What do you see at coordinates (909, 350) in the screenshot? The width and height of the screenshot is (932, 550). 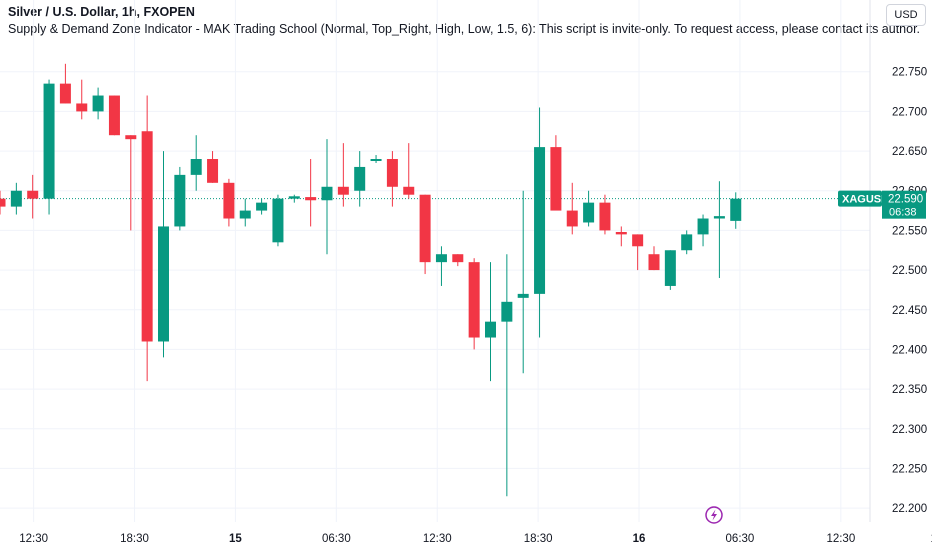 I see `y-tick-label: 22.400` at bounding box center [909, 350].